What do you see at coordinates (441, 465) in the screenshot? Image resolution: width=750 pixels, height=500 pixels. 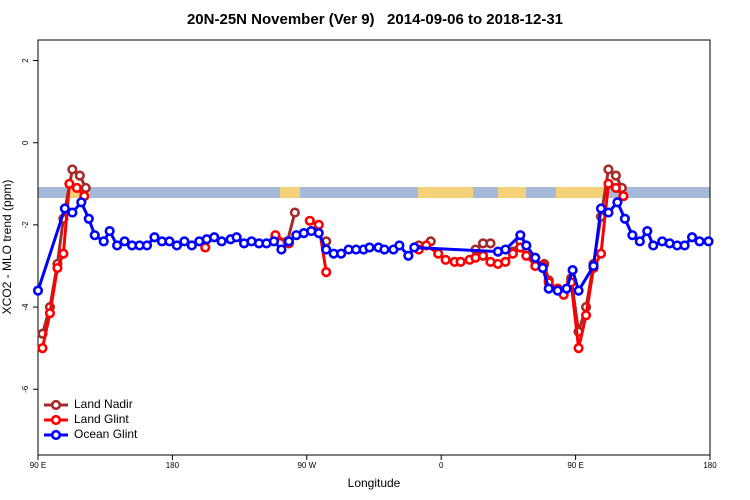 I see `x-tick-label: 0` at bounding box center [441, 465].